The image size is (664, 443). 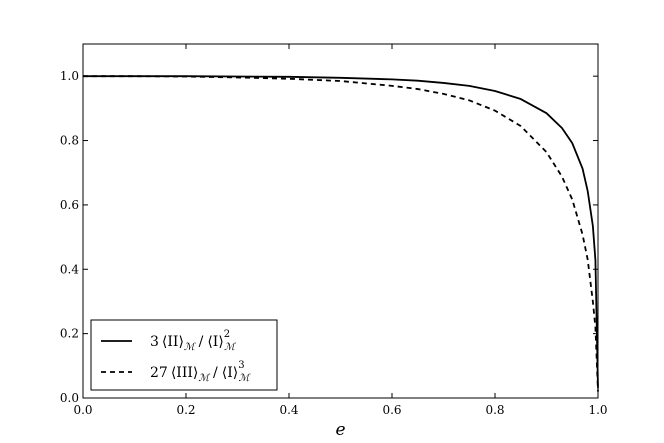 What do you see at coordinates (69, 141) in the screenshot?
I see `y-tick-label: 0.8` at bounding box center [69, 141].